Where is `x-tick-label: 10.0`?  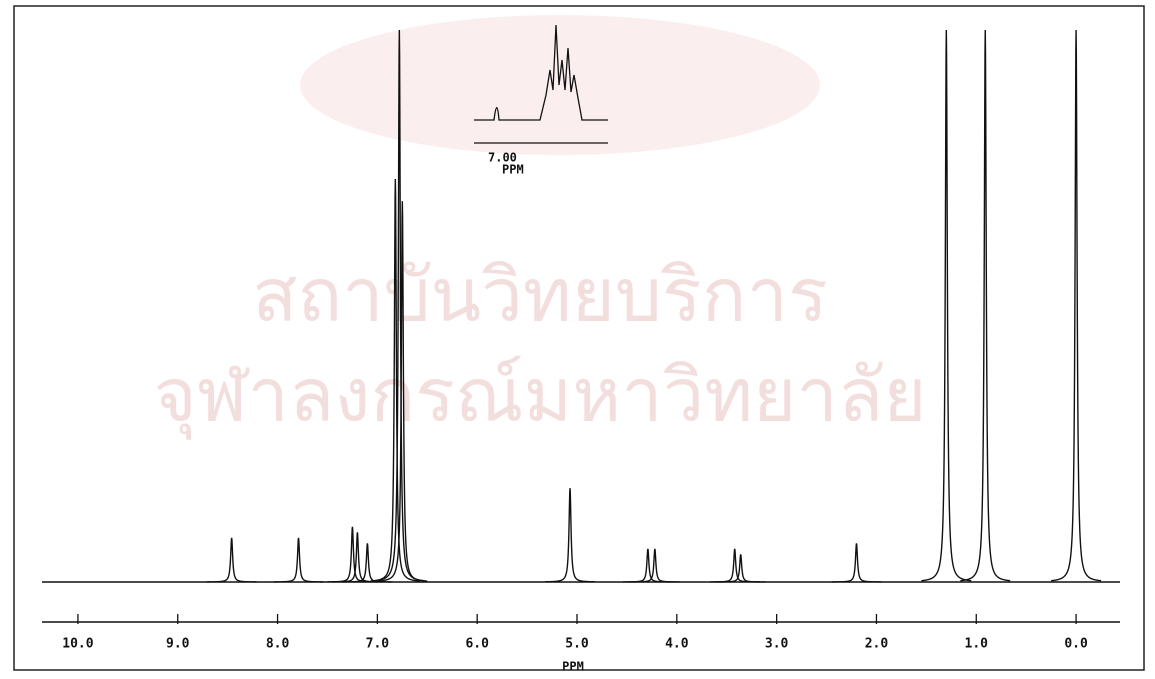
x-tick-label: 10.0 is located at coordinates (77, 644).